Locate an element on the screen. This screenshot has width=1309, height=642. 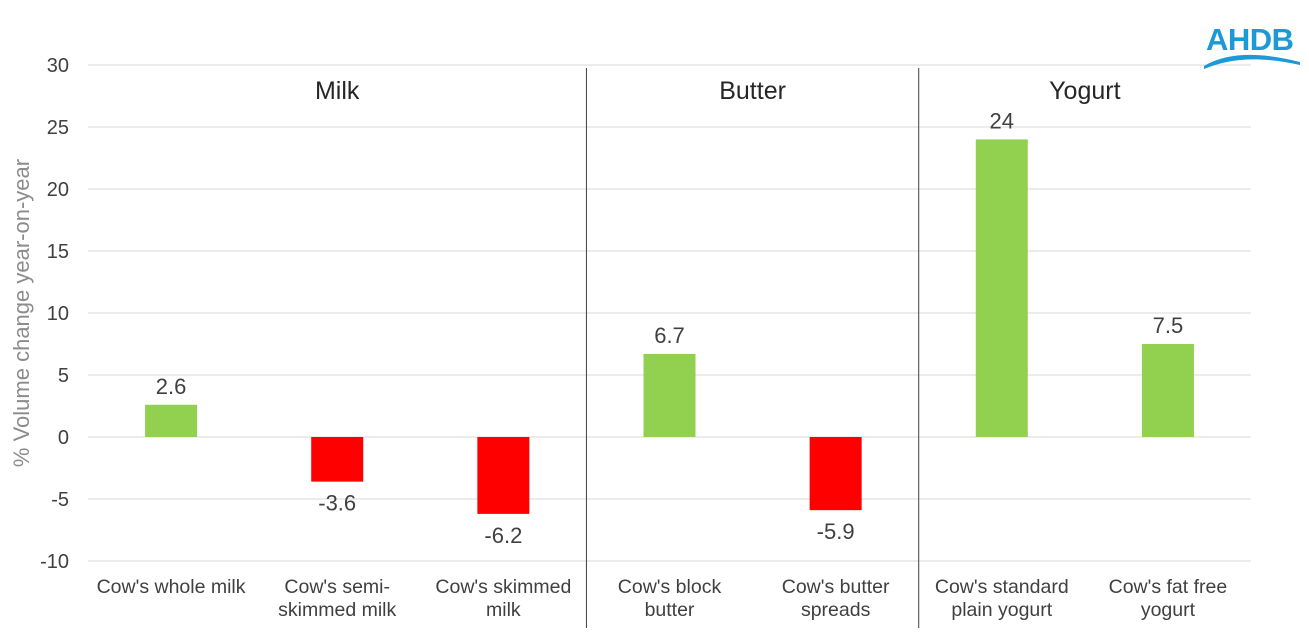
y-tick-label: 10 is located at coordinates (58, 314).